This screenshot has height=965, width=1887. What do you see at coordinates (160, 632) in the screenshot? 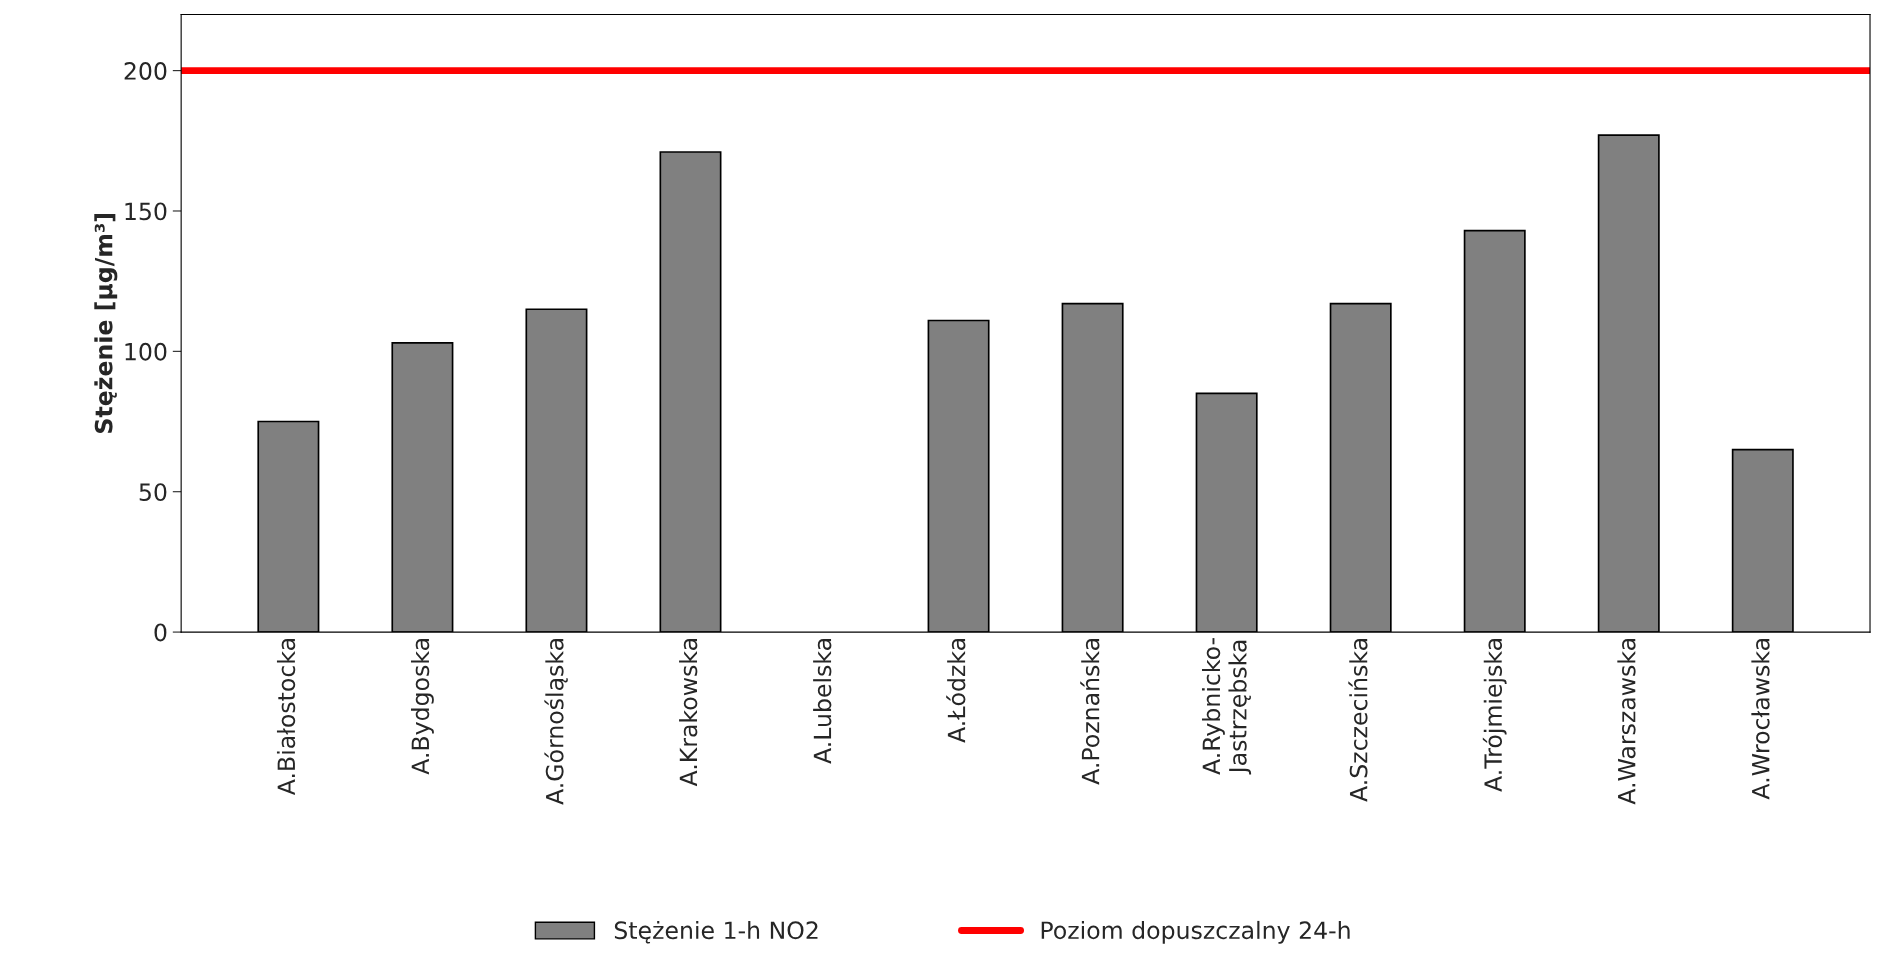
I see `y-tick-label: 0` at bounding box center [160, 632].